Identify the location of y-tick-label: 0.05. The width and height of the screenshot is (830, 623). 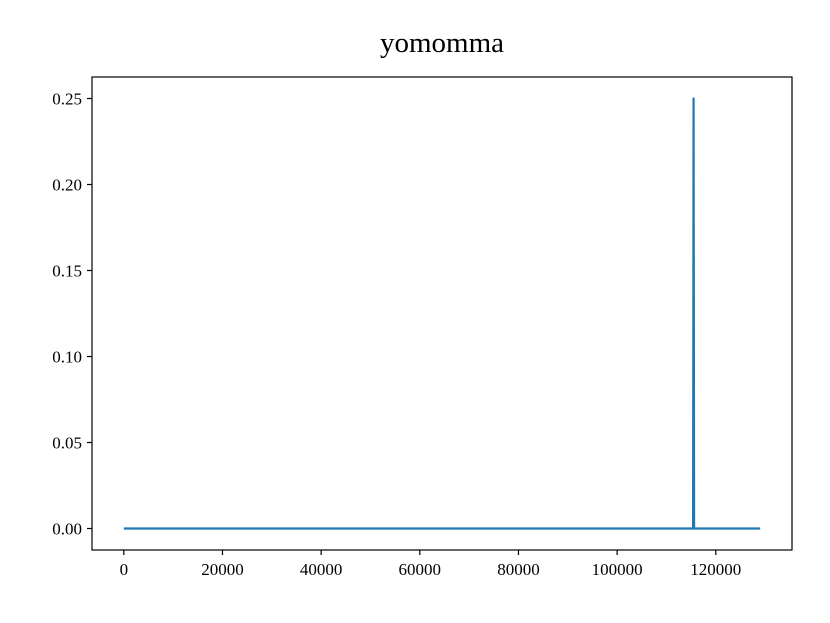
(67, 443).